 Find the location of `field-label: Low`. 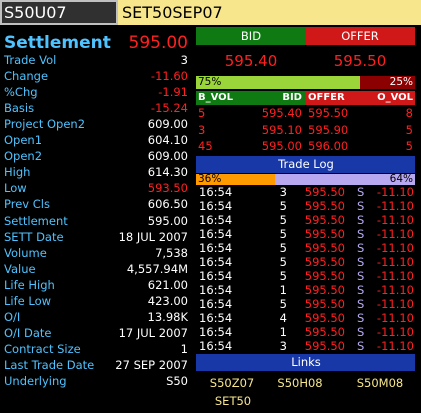

field-label: Low is located at coordinates (15, 188).